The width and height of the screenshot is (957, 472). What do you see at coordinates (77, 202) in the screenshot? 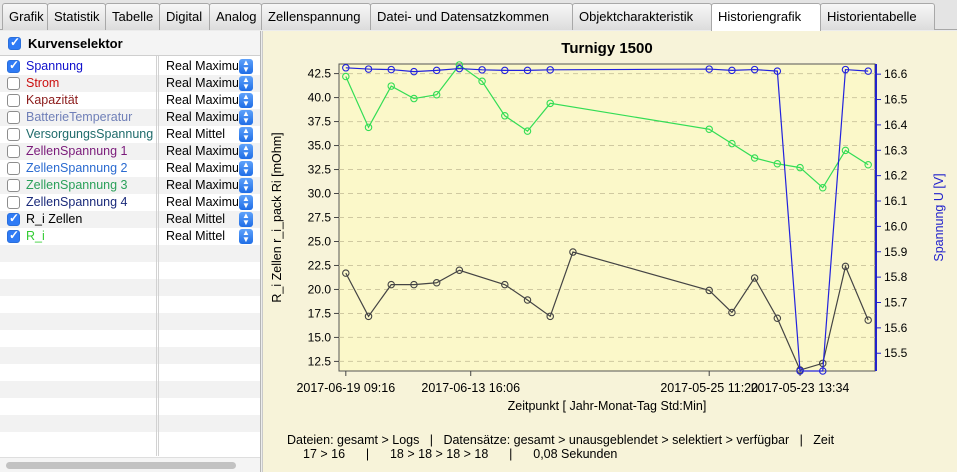
I see `curve-name: ZellenSpannung 4` at bounding box center [77, 202].